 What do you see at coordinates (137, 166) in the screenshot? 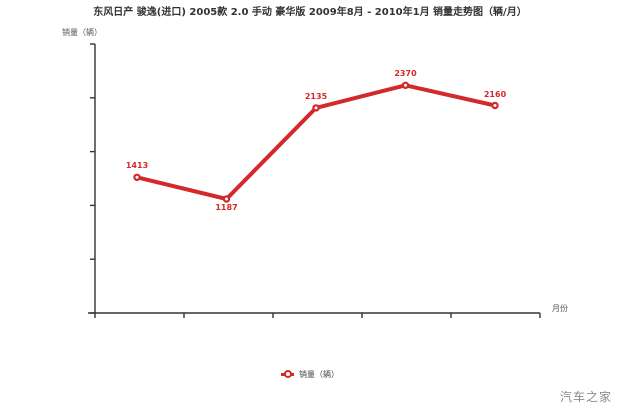
I see `data-point-label: 1413` at bounding box center [137, 166].